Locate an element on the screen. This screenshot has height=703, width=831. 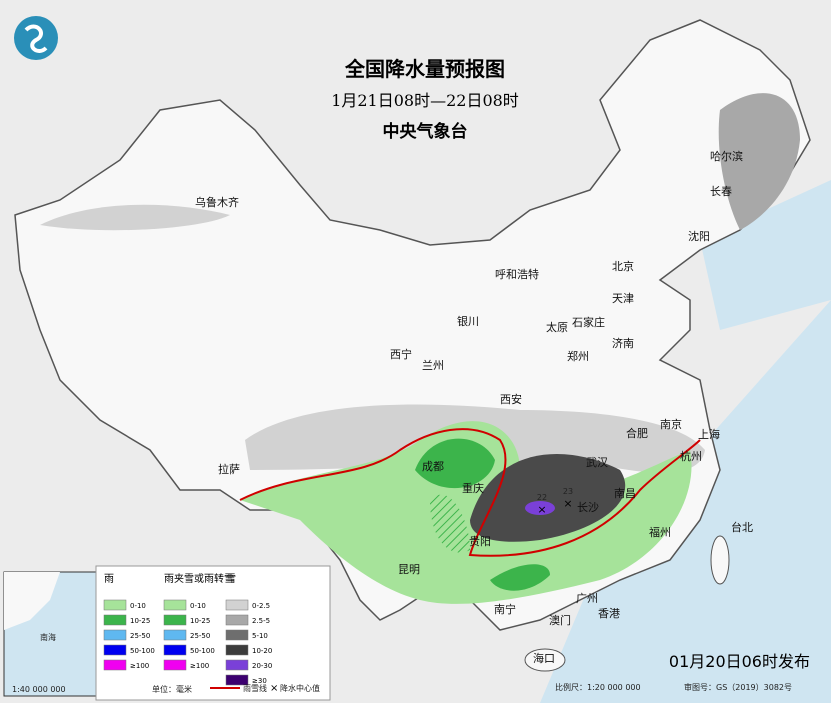
city-label: 海口 is located at coordinates (544, 658).